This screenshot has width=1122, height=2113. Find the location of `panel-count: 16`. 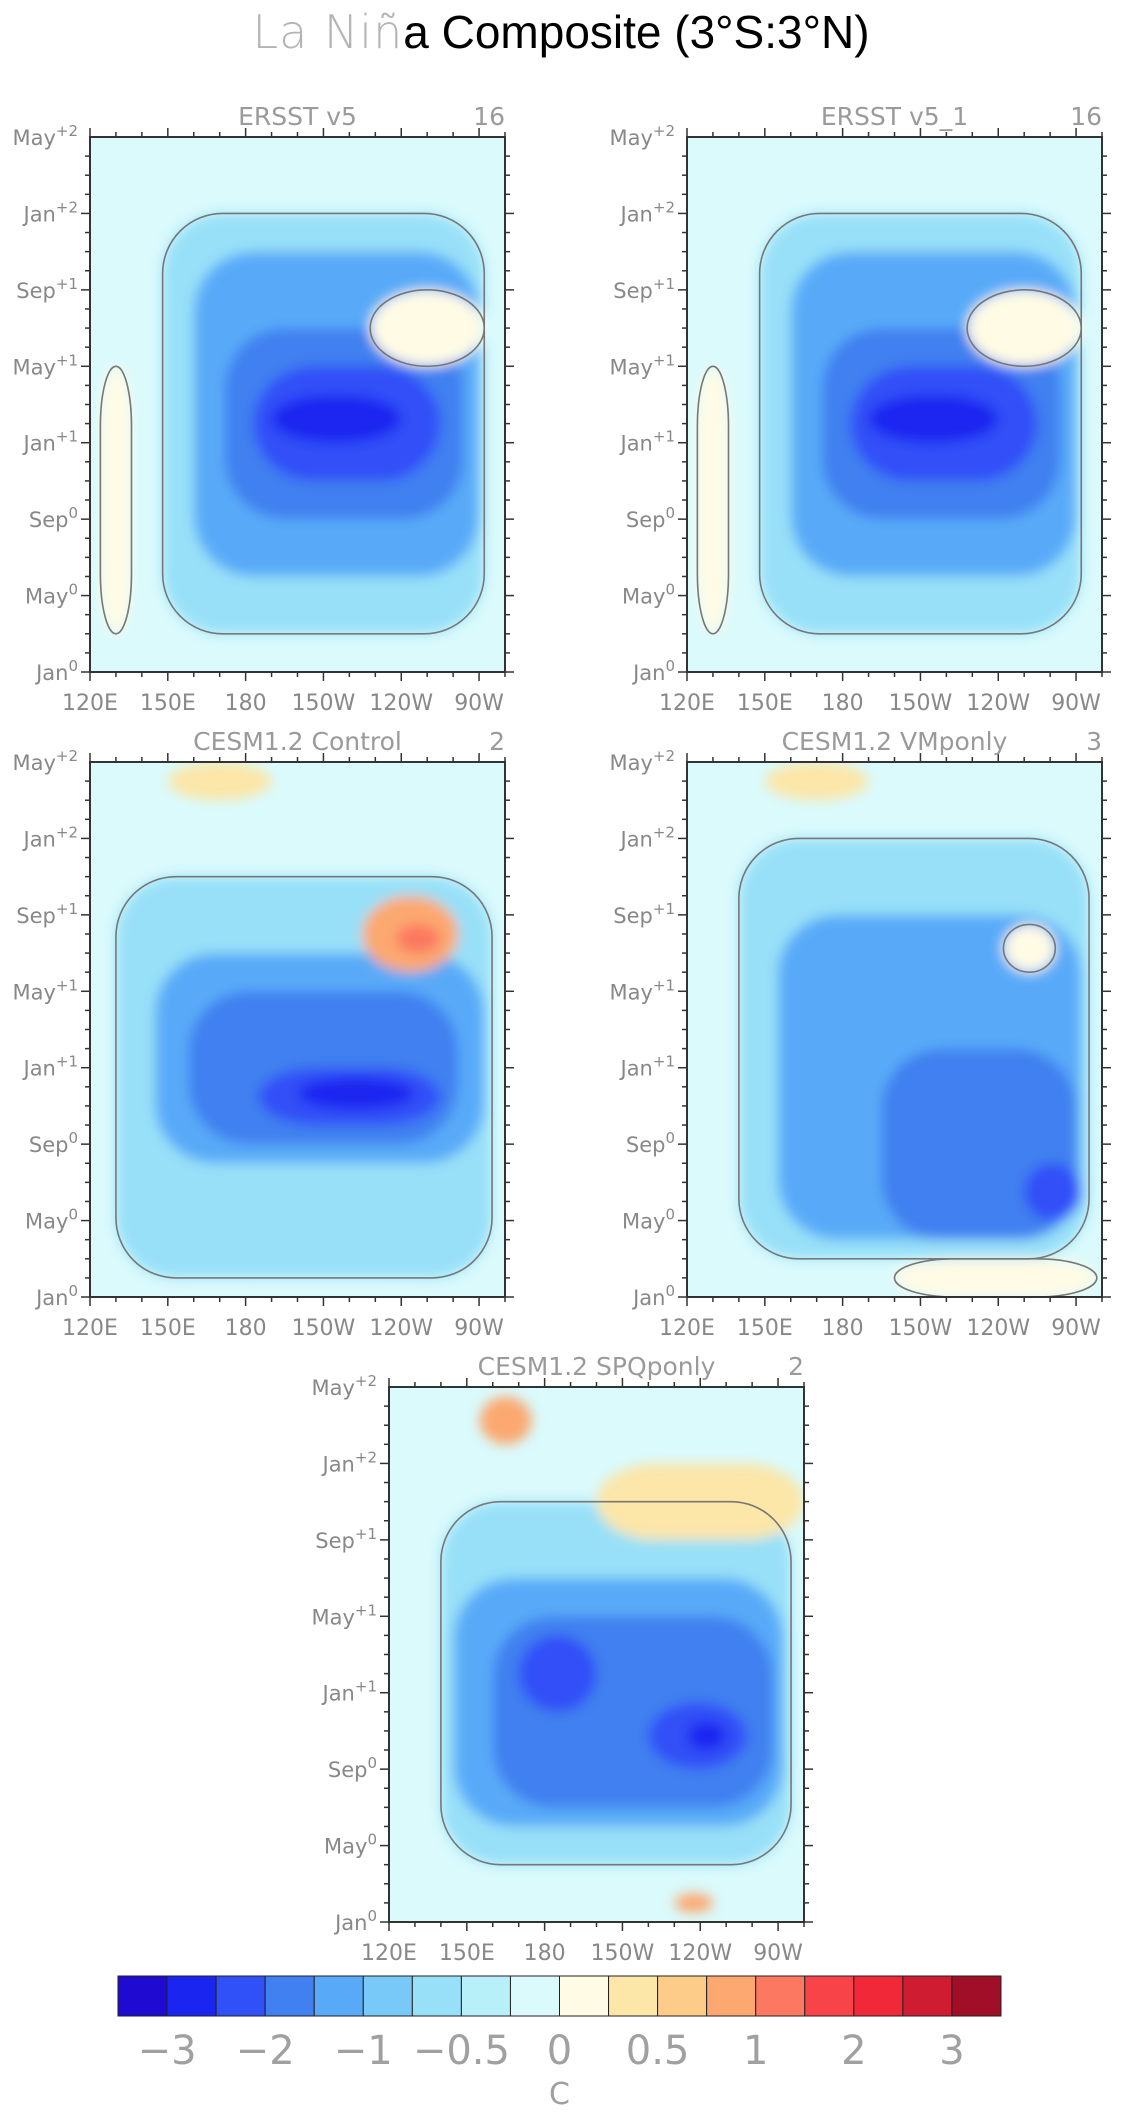

panel-count: 16 is located at coordinates (1086, 116).